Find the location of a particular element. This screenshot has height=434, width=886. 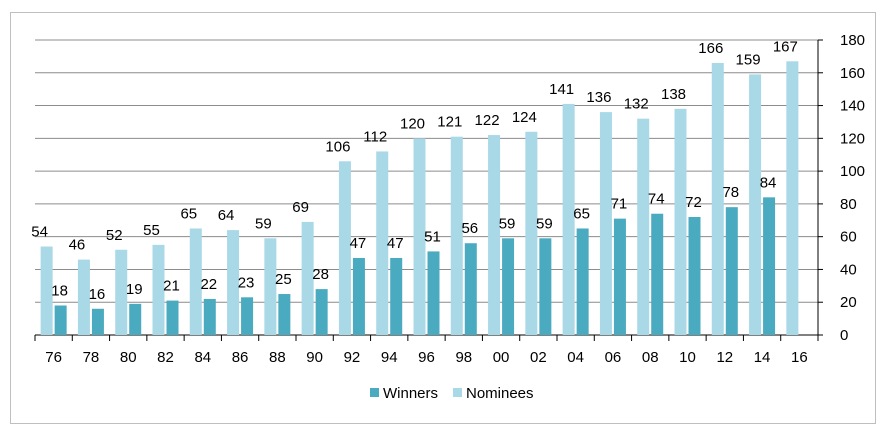

nominees-data-label: 141 is located at coordinates (561, 89).